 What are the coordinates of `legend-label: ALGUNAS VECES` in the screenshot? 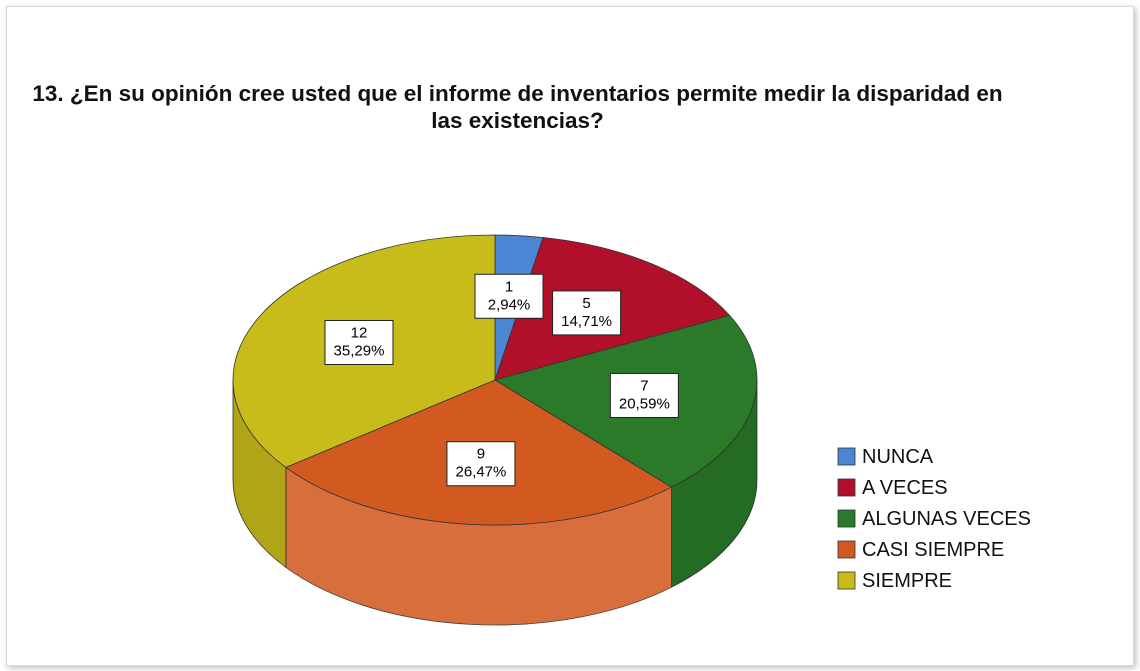 It's located at (946, 519).